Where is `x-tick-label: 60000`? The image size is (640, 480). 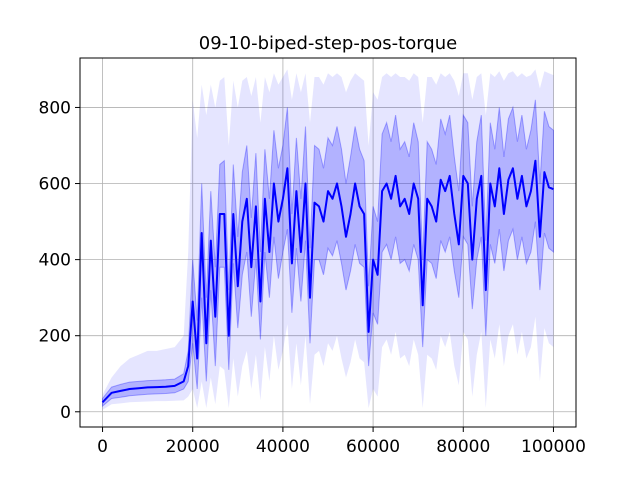 x-tick-label: 60000 is located at coordinates (373, 447).